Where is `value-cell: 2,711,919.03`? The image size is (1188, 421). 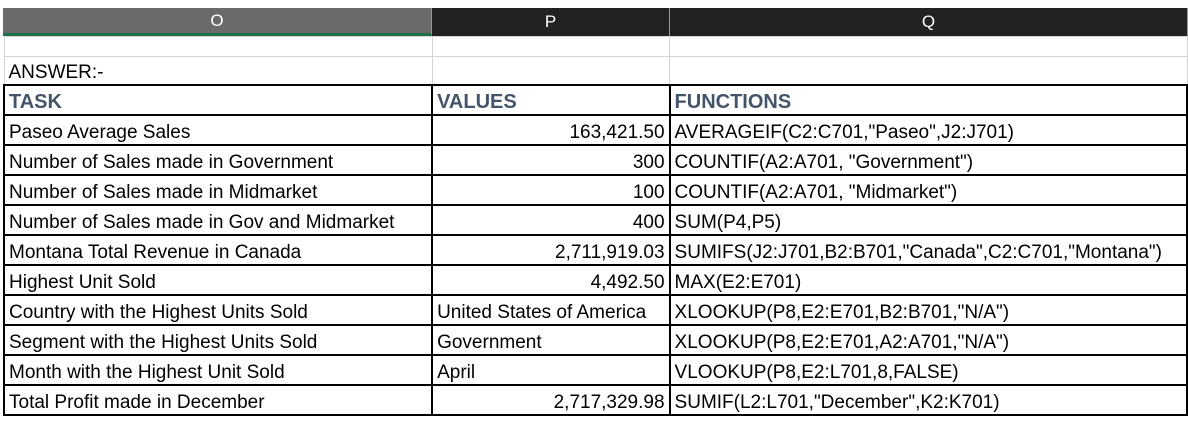
value-cell: 2,711,919.03 is located at coordinates (551, 249).